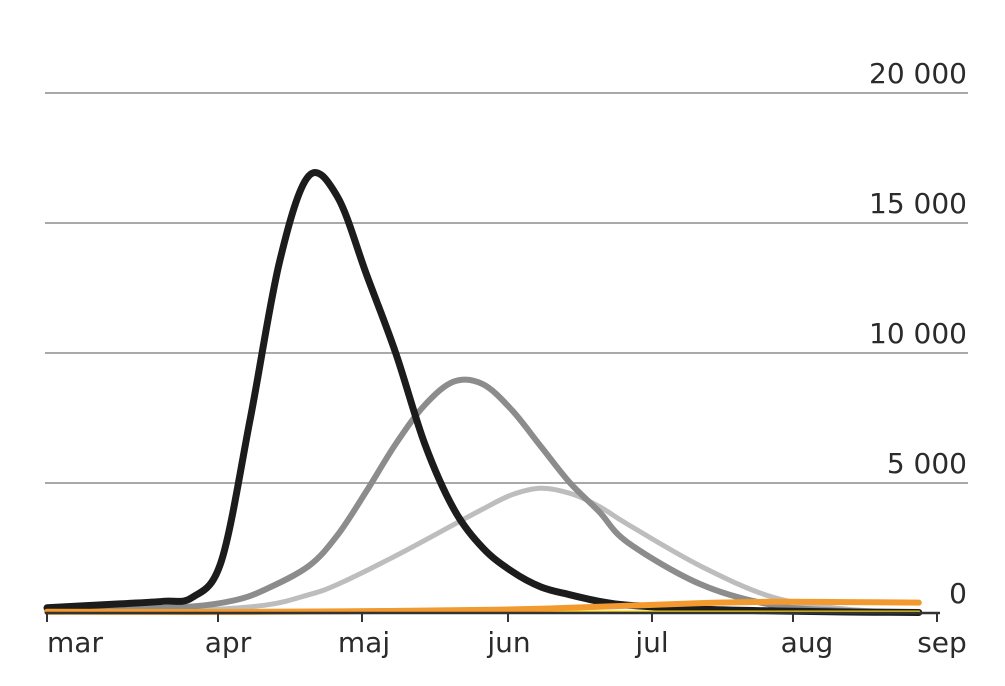  What do you see at coordinates (918, 203) in the screenshot?
I see `y-tick-label: 15 000` at bounding box center [918, 203].